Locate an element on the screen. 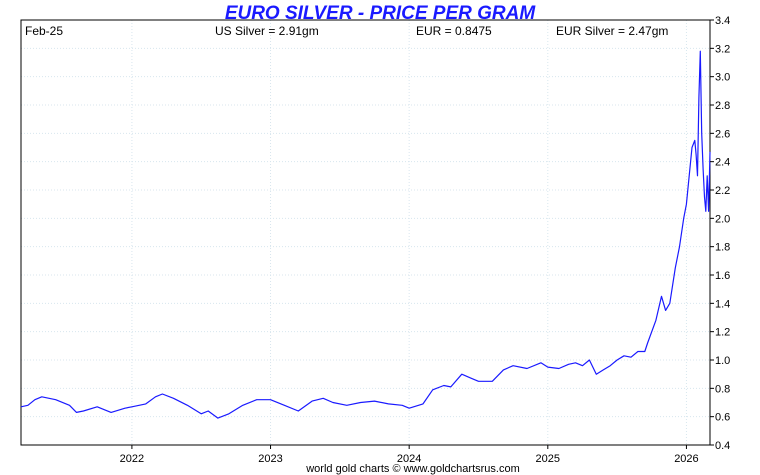 The image size is (760, 475). x-tick-label: 2026 is located at coordinates (686, 459).